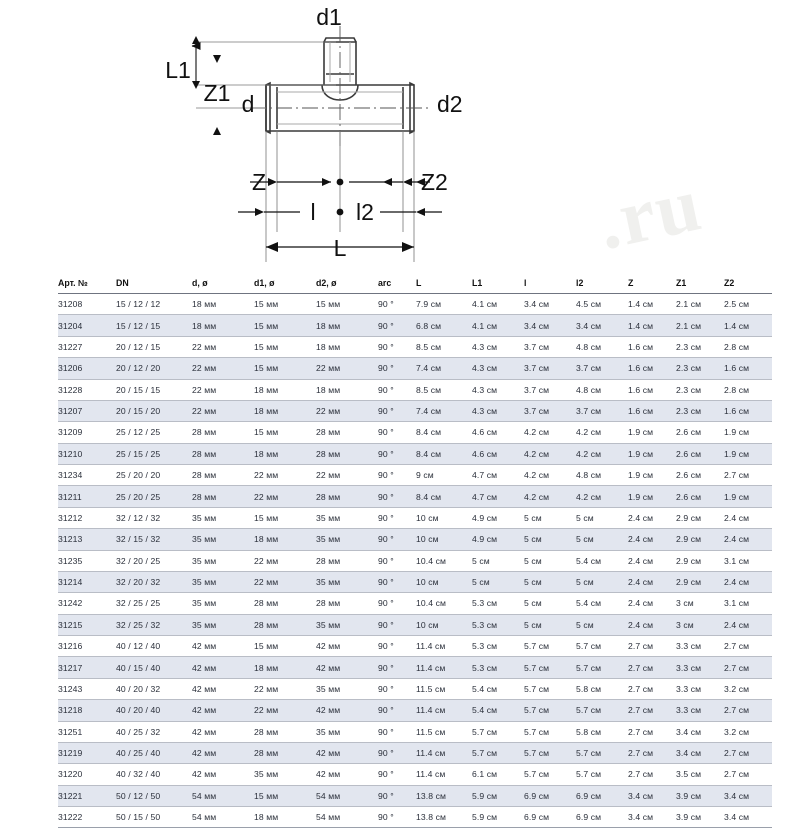 This screenshot has width=800, height=828. I want to click on column-header-d1: d1, ø, so click(285, 286).